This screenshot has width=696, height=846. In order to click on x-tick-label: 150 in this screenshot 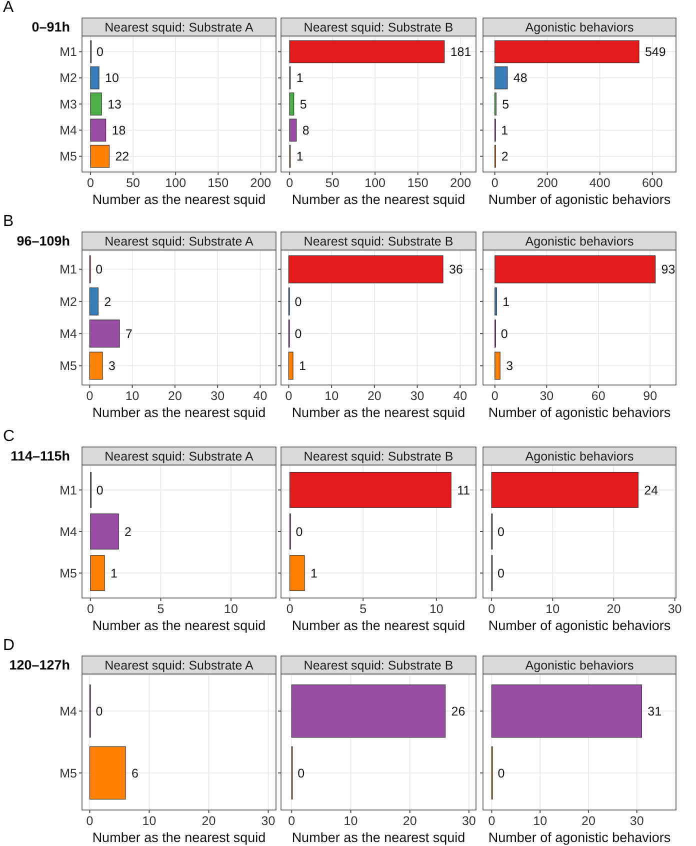, I will do `click(218, 183)`.